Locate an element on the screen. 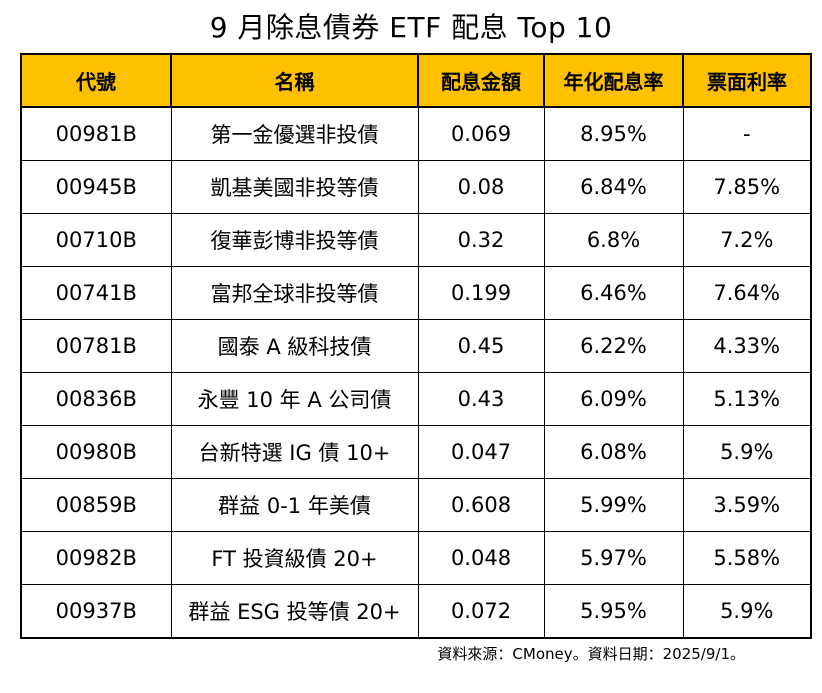  table-row: 00982B FT 投資級債 20+ 0.048 5.97% 5.58% is located at coordinates (416, 558).